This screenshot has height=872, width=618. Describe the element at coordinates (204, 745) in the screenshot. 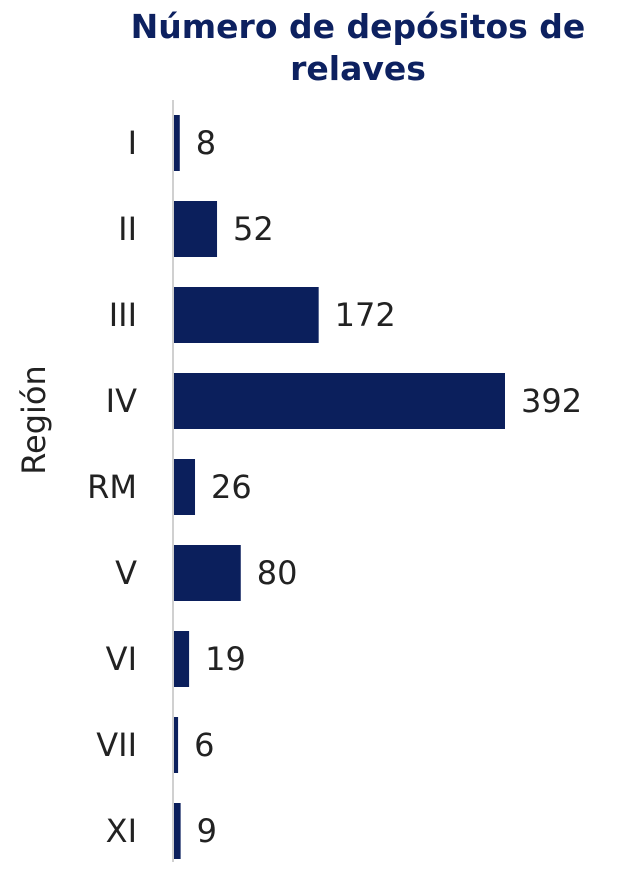

I see `value-label: 6` at that location.